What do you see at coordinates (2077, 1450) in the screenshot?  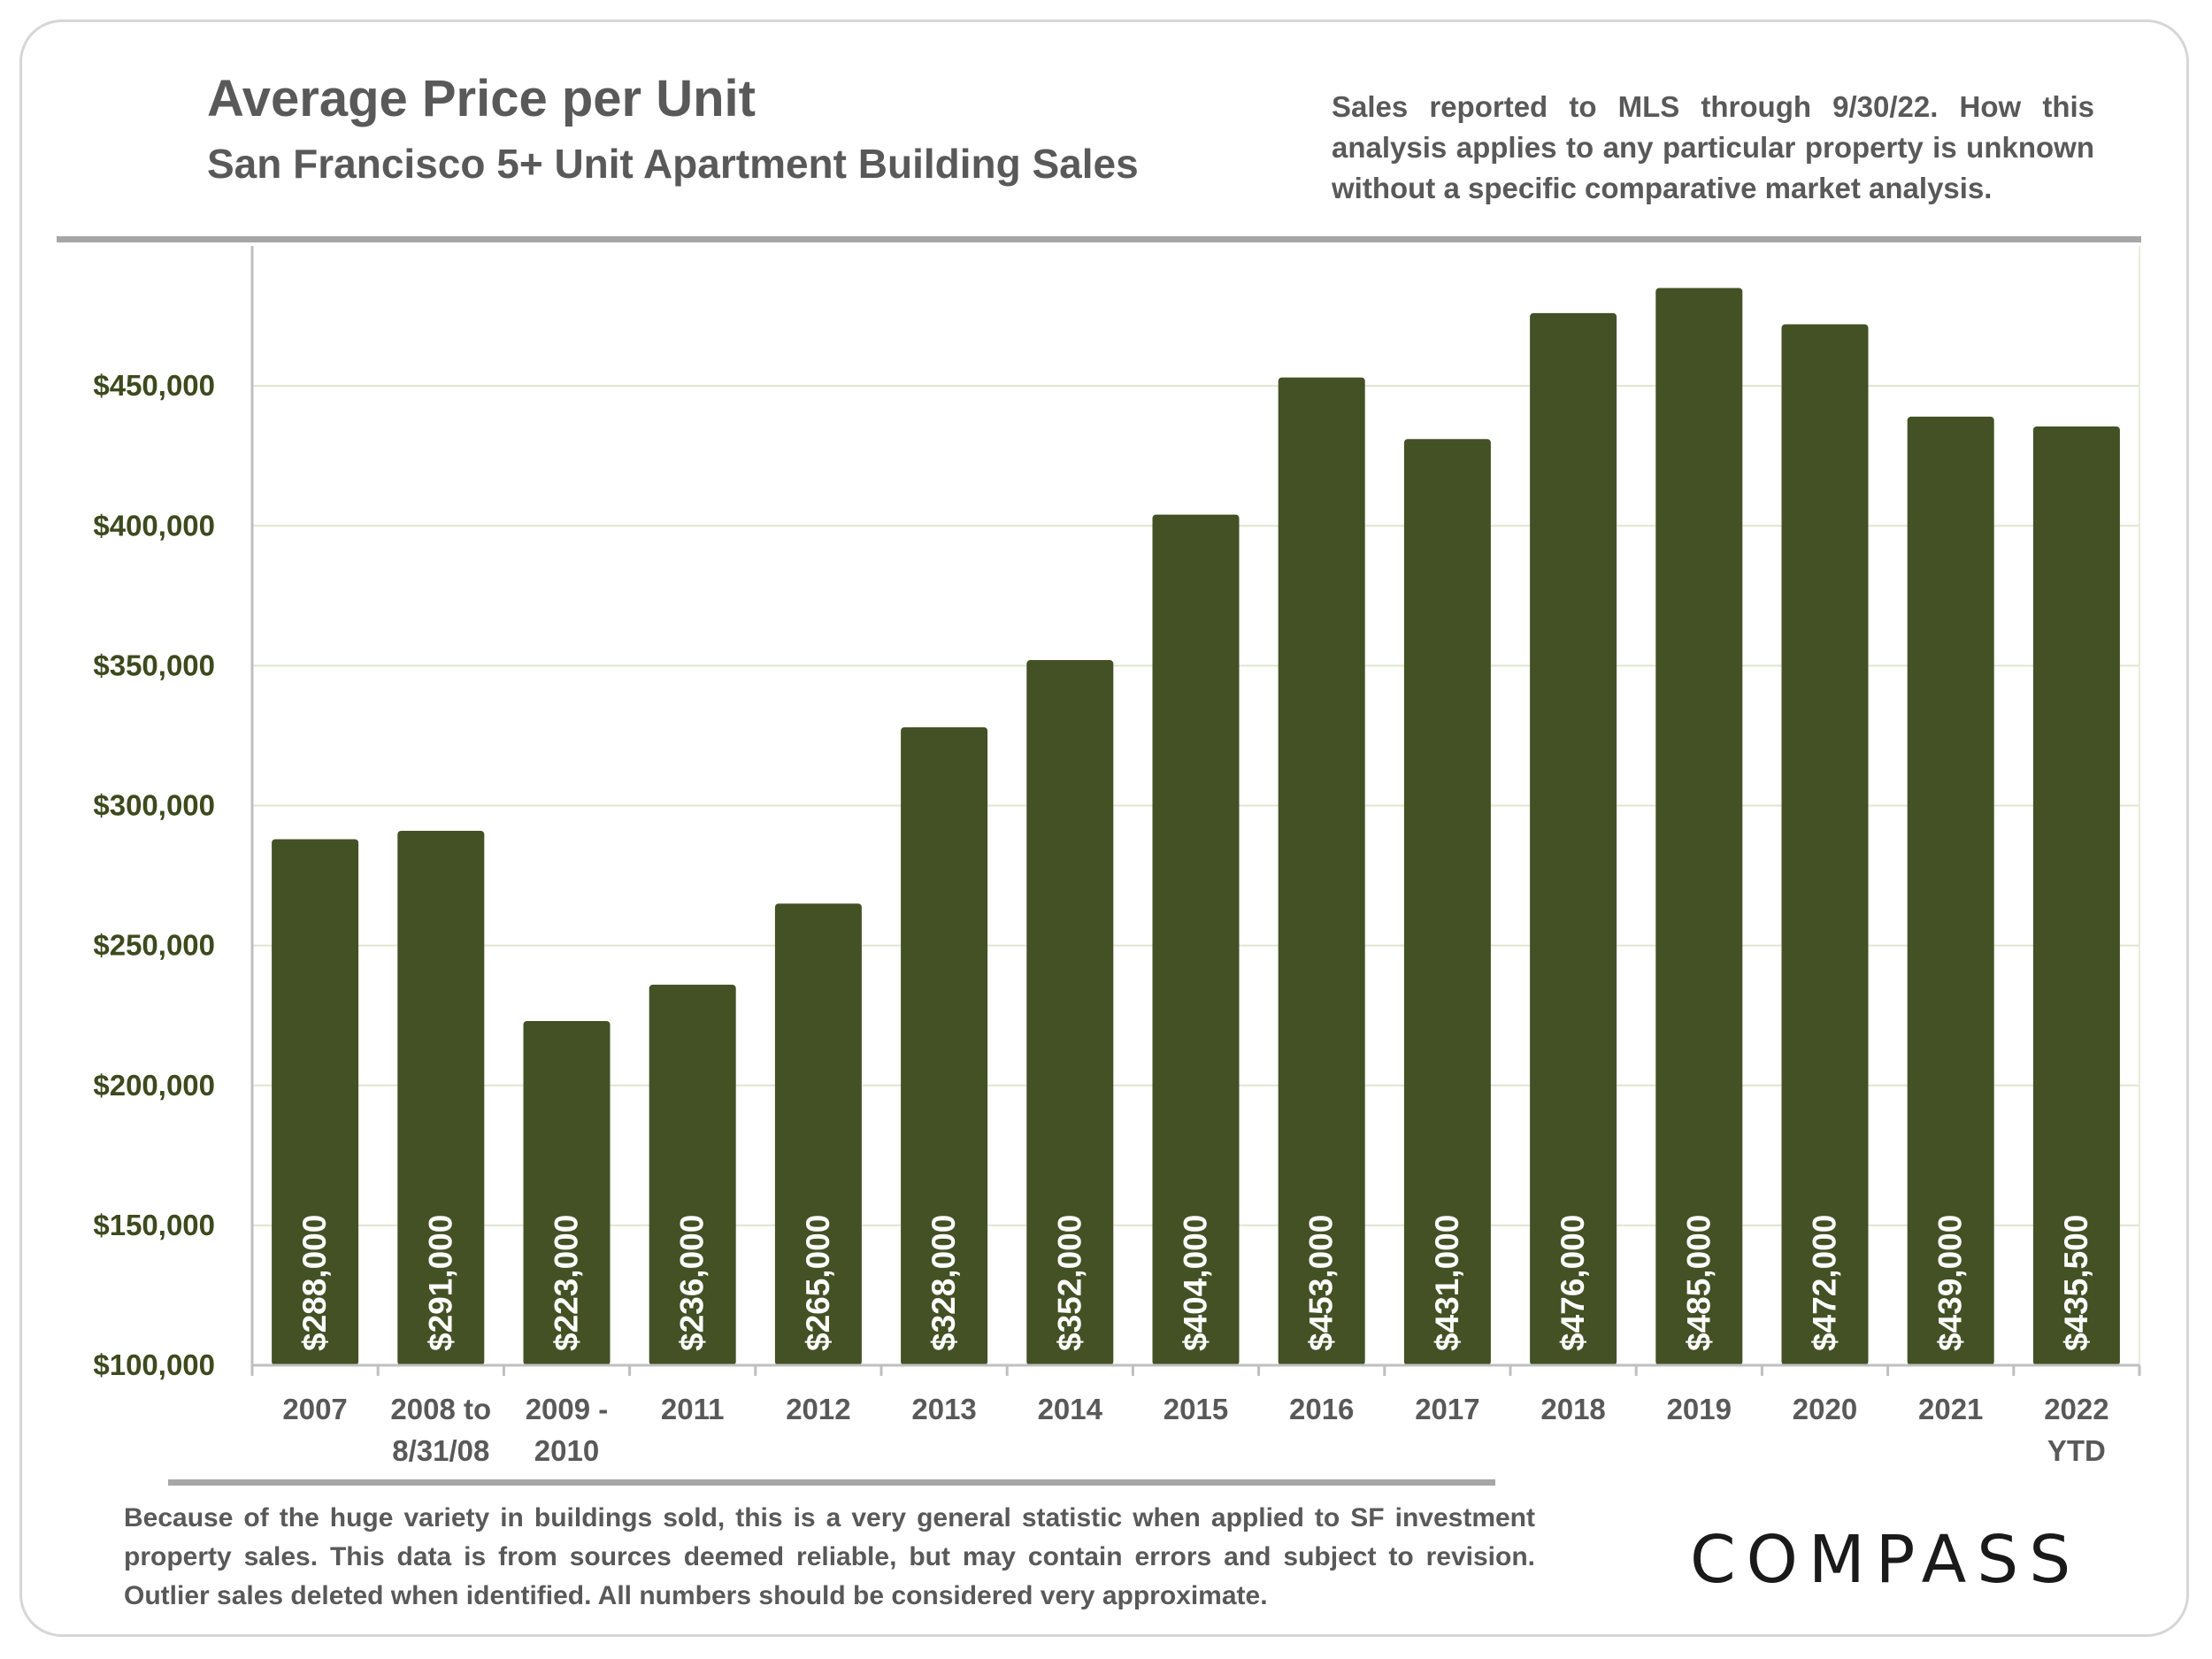 I see `x-tick-label: YTD` at bounding box center [2077, 1450].